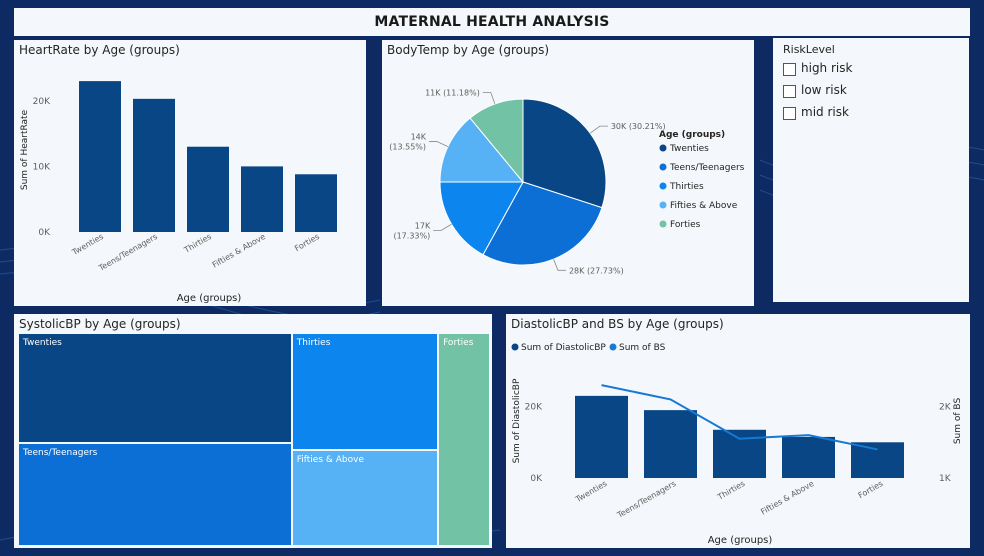 This screenshot has height=556, width=984. What do you see at coordinates (536, 479) in the screenshot?
I see `y-left-tick-label: 0K` at bounding box center [536, 479].